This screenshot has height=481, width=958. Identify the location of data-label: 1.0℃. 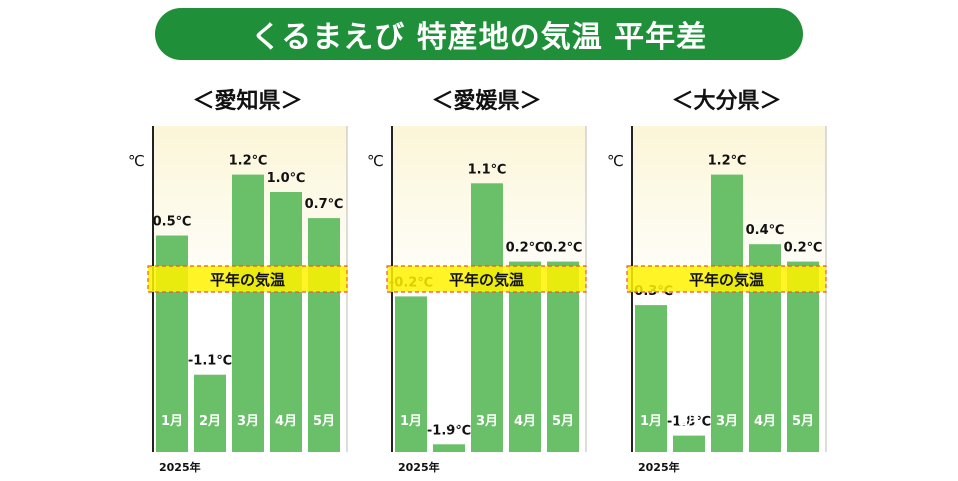
(286, 178).